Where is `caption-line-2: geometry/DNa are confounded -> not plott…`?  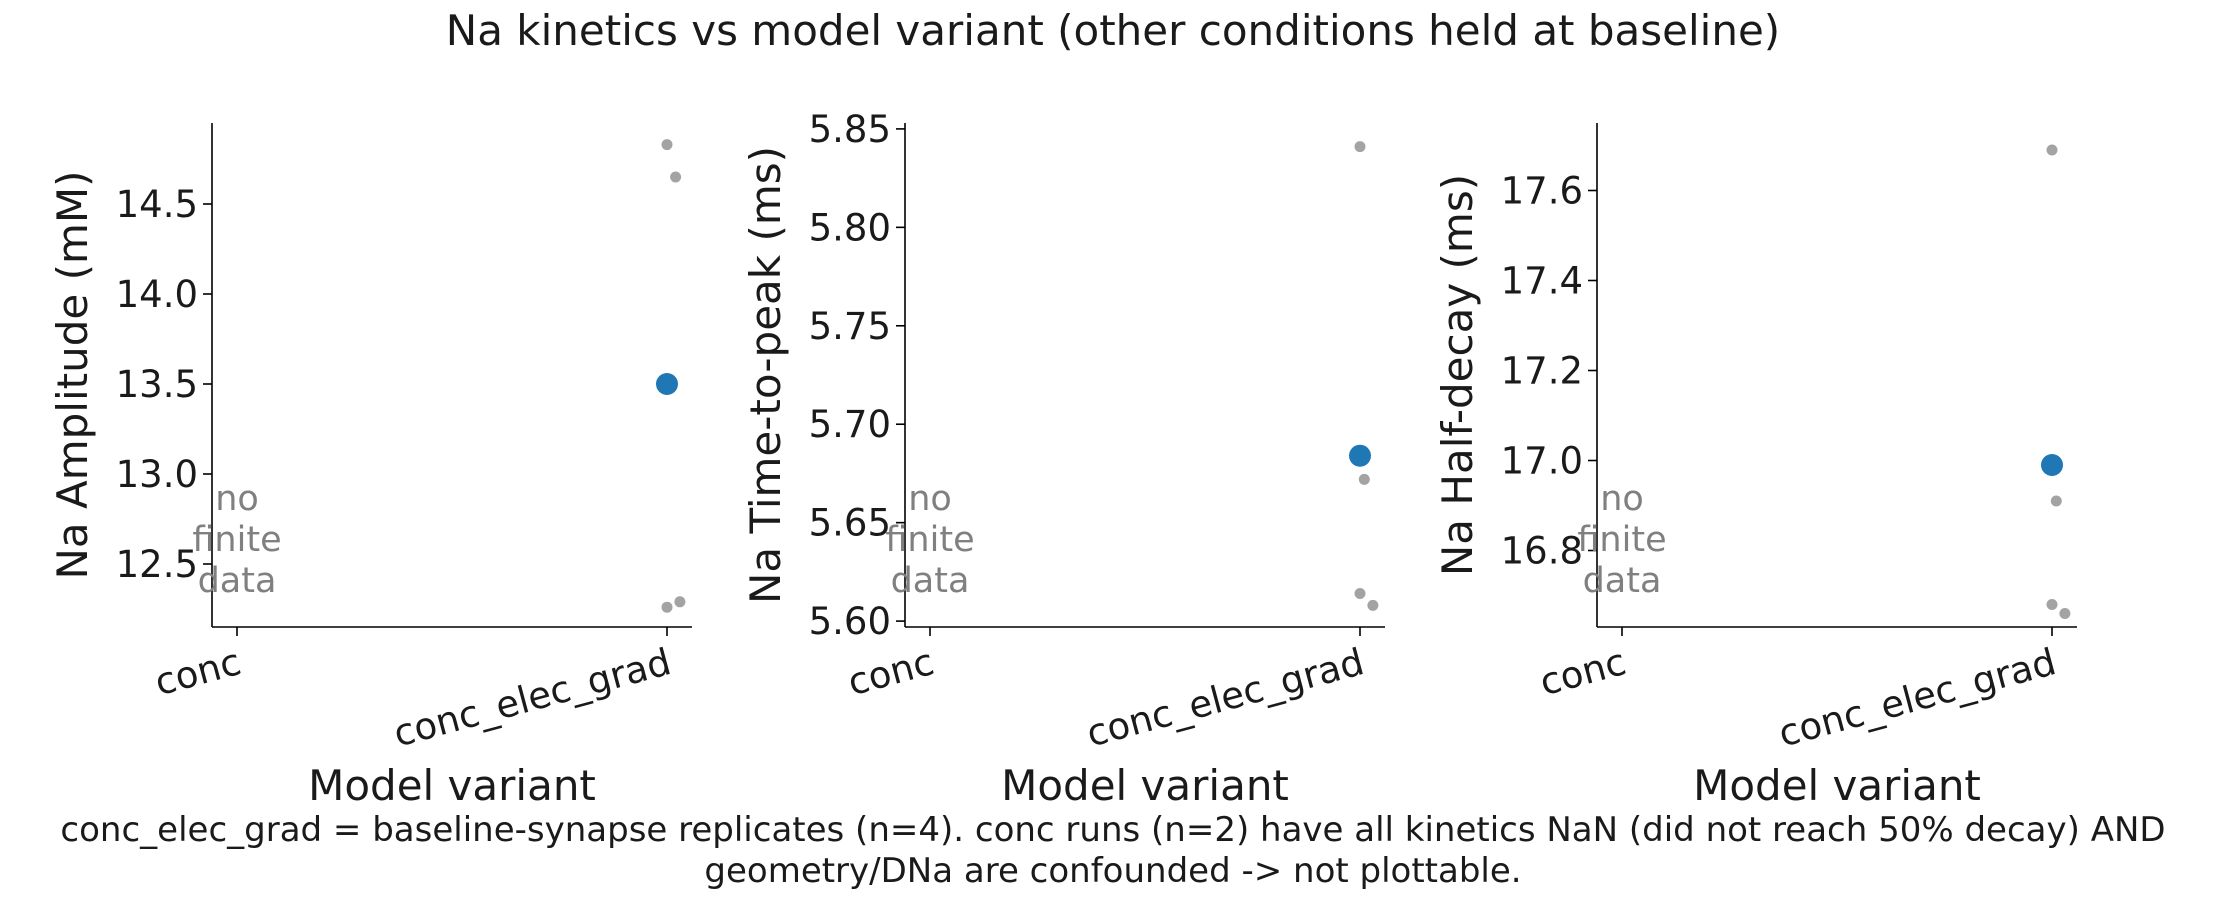 caption-line-2: geometry/DNa are confounded -> not plott… is located at coordinates (1112, 871).